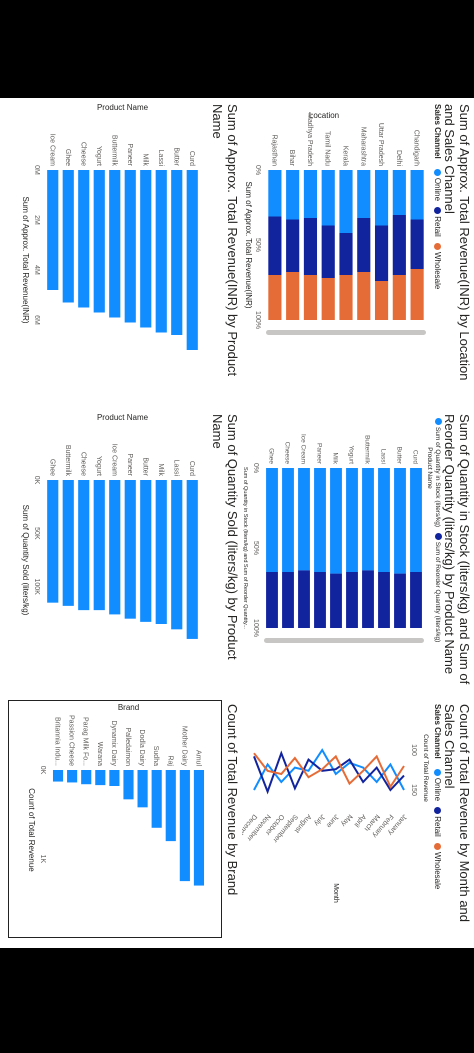  Describe the element at coordinates (416, 148) in the screenshot. I see `category-label: Chandigarh` at that location.